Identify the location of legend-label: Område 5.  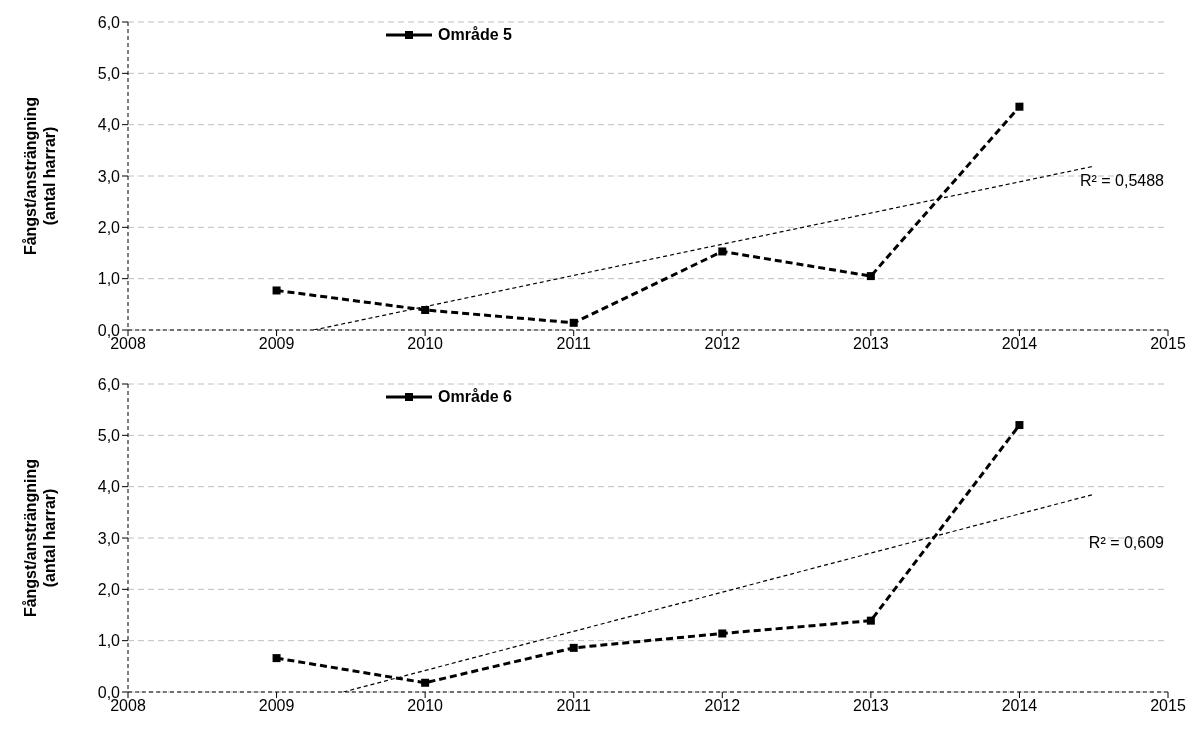
(475, 35).